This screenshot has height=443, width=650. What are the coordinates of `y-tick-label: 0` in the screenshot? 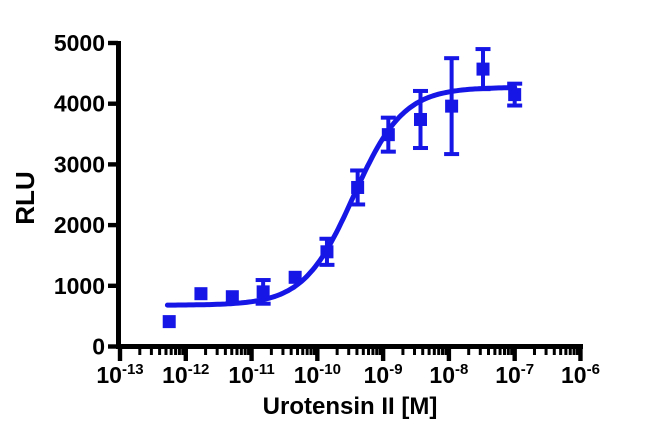 It's located at (98, 347).